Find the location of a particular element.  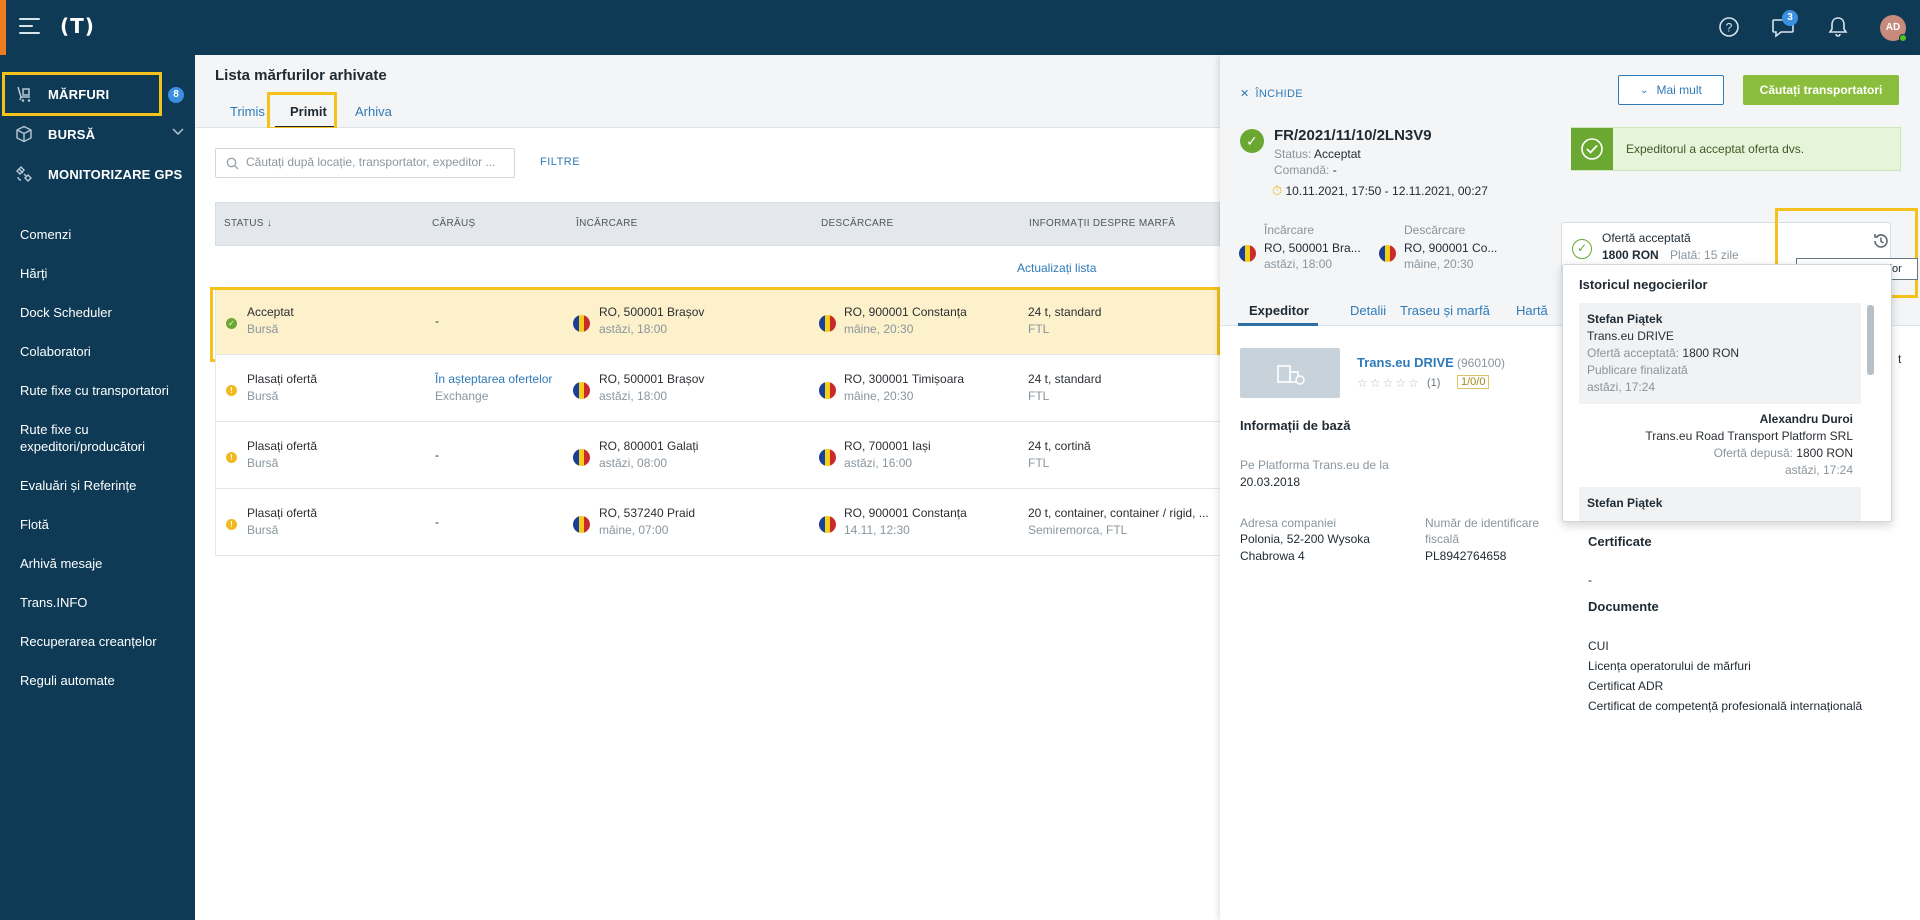

documents-heading: Documente is located at coordinates (1623, 606).